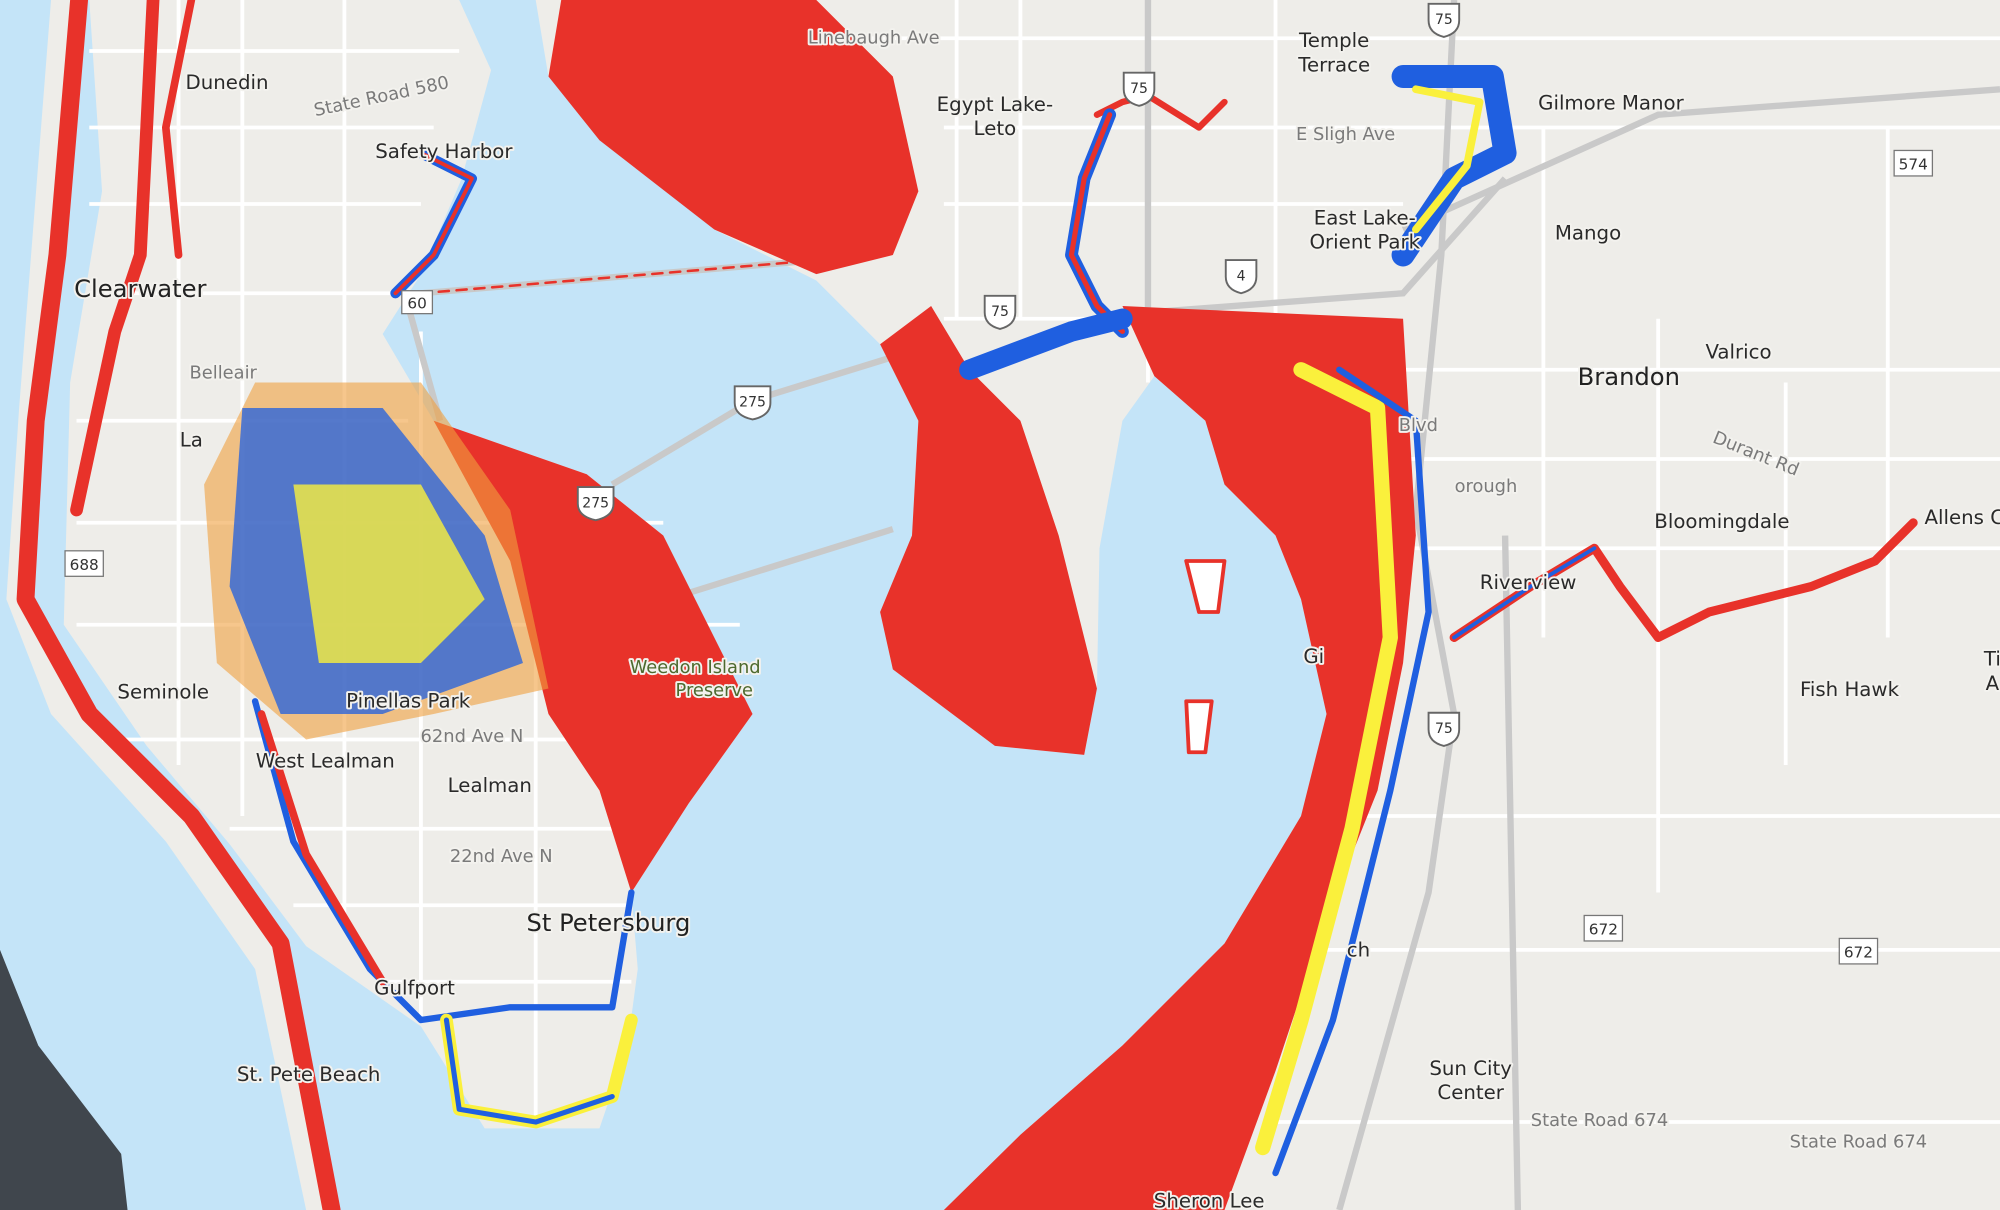  Describe the element at coordinates (1470, 1092) in the screenshot. I see `label-center: Center` at that location.